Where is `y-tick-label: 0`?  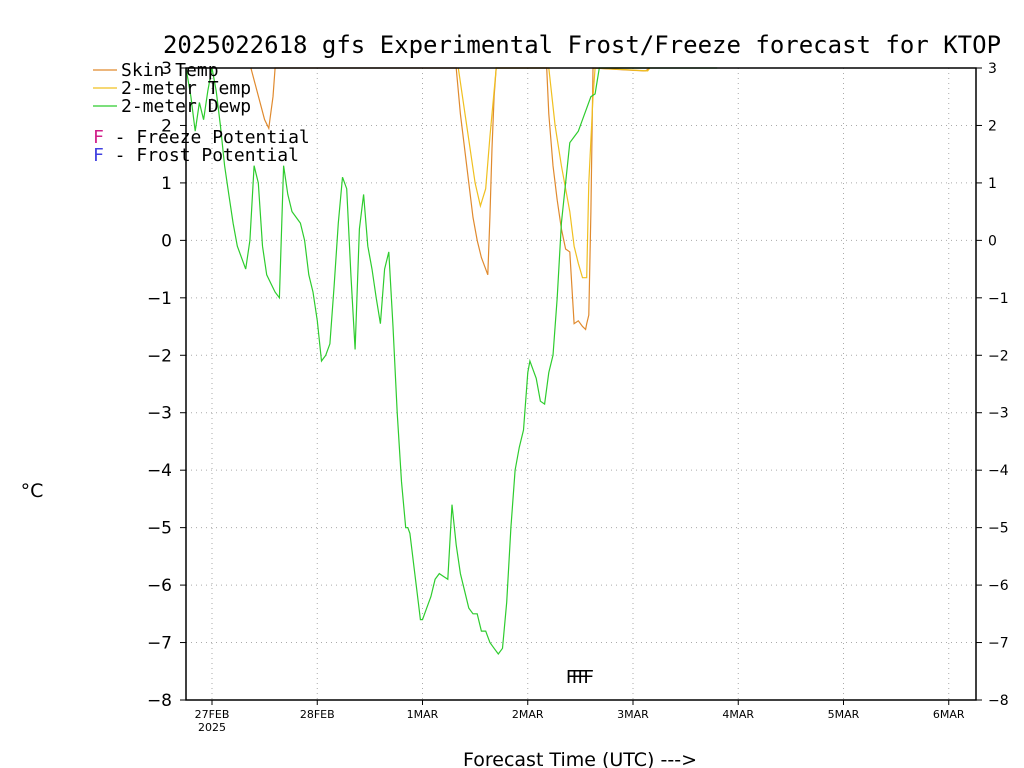 y-tick-label: 0 is located at coordinates (166, 241).